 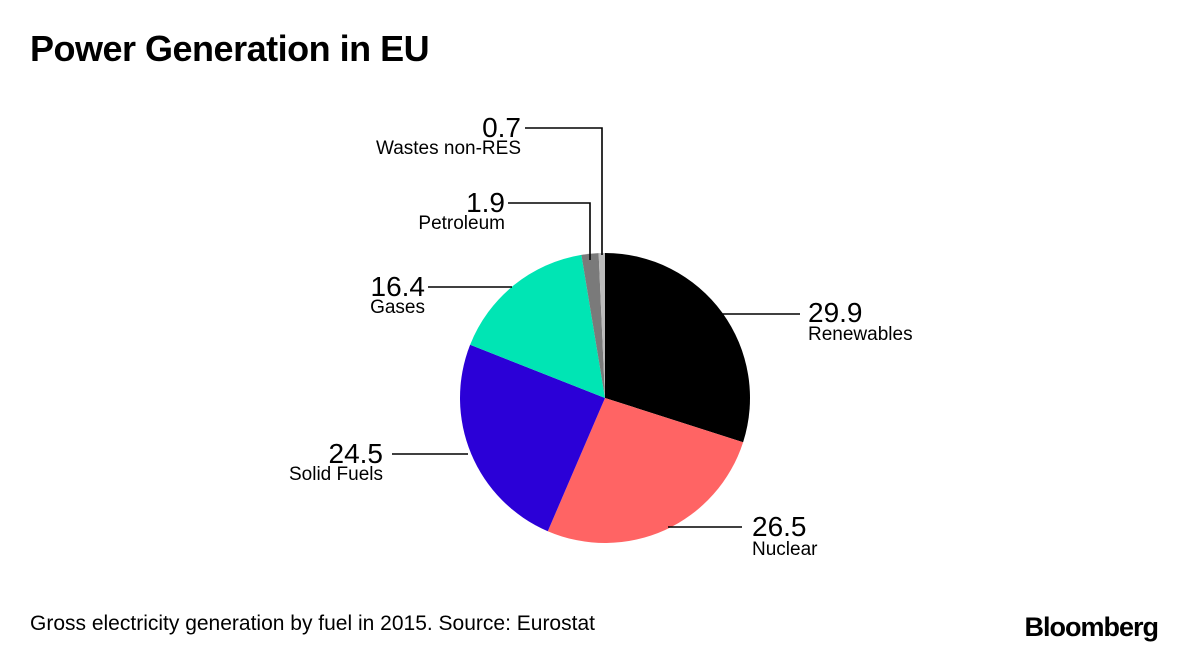 What do you see at coordinates (336, 474) in the screenshot?
I see `category-label-solid-fuels: Solid Fuels` at bounding box center [336, 474].